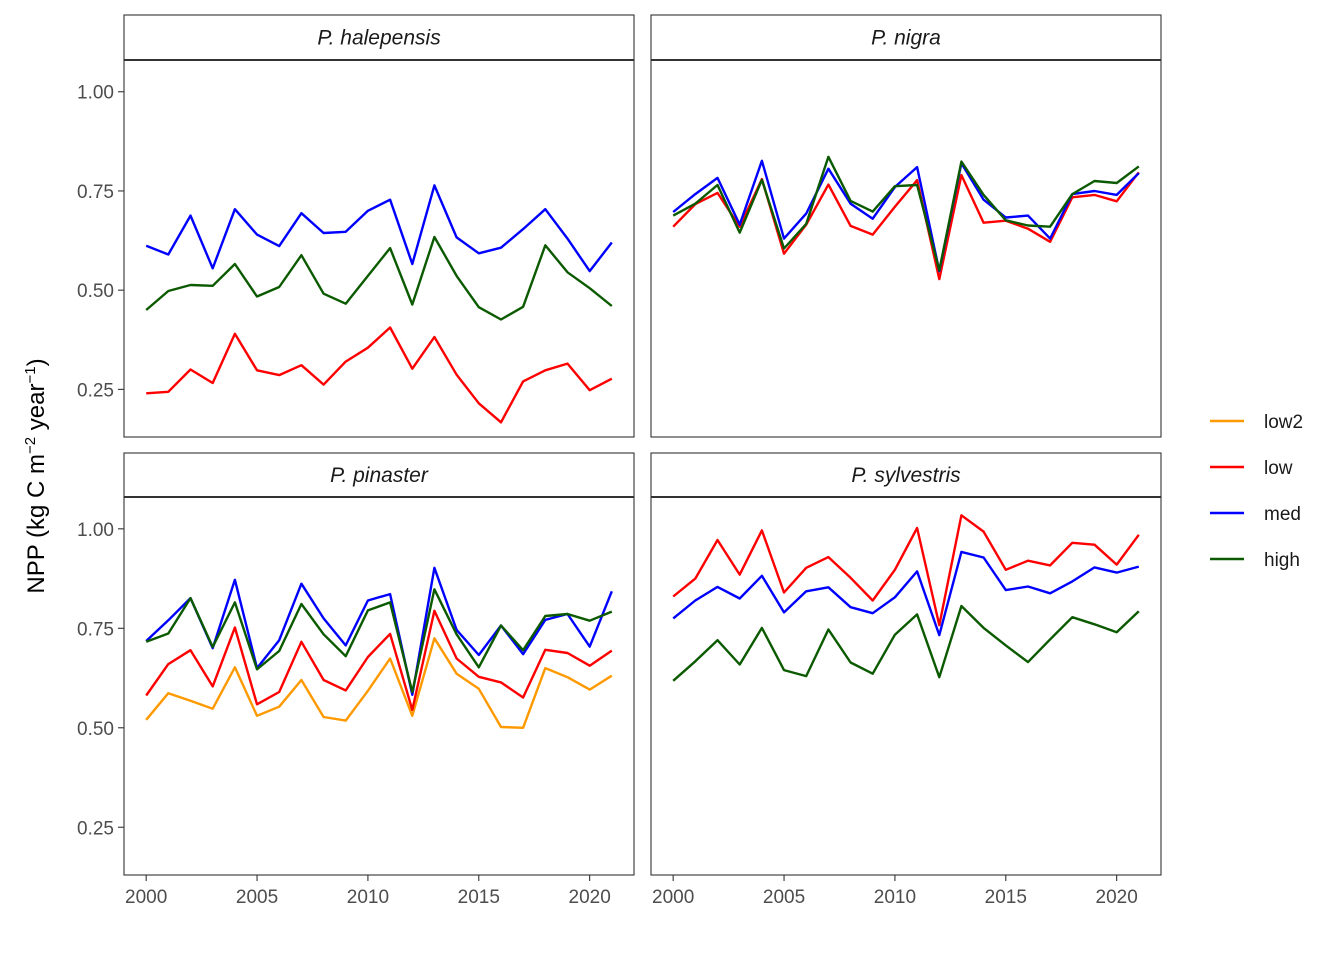 The width and height of the screenshot is (1344, 960). What do you see at coordinates (1278, 468) in the screenshot?
I see `legend-label-low: low` at bounding box center [1278, 468].